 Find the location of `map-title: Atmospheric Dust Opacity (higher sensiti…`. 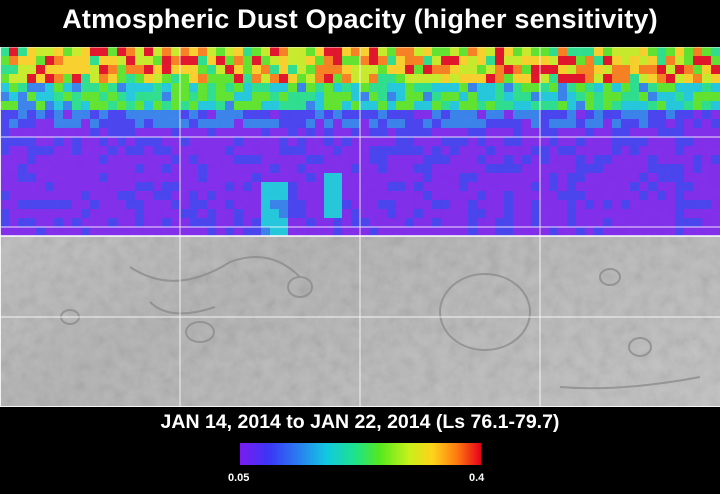

map-title: Atmospheric Dust Opacity (higher sensiti… is located at coordinates (360, 19).